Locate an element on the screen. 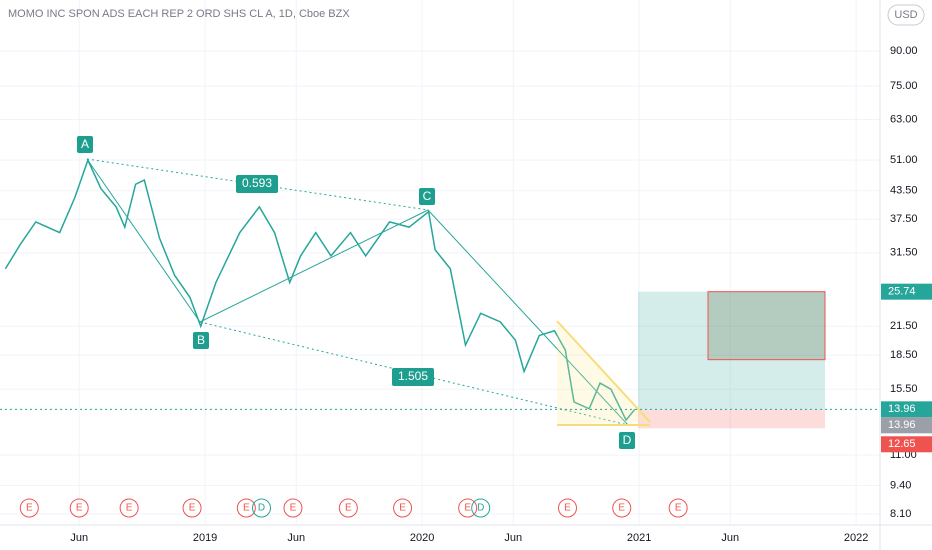 The height and width of the screenshot is (550, 932). triangle-edge is located at coordinates (603, 371).